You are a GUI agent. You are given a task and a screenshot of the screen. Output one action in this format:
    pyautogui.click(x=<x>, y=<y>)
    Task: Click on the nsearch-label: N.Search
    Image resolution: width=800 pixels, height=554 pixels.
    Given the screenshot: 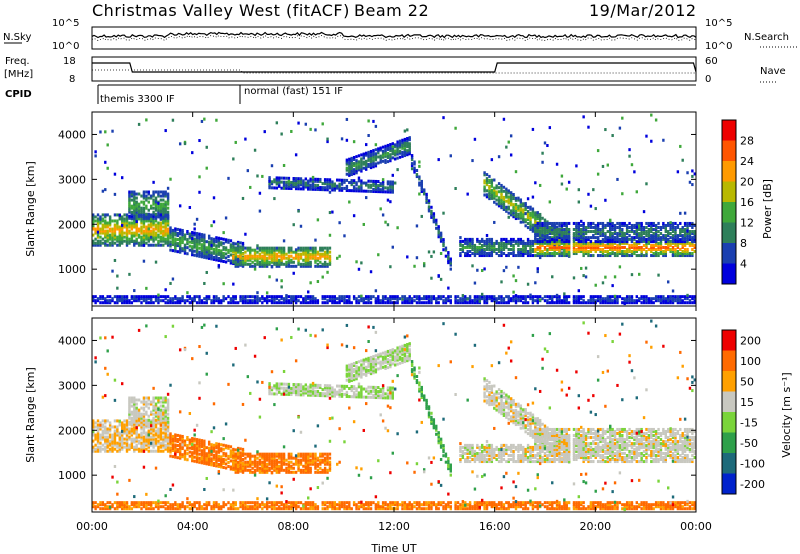 What is the action you would take?
    pyautogui.click(x=766, y=37)
    